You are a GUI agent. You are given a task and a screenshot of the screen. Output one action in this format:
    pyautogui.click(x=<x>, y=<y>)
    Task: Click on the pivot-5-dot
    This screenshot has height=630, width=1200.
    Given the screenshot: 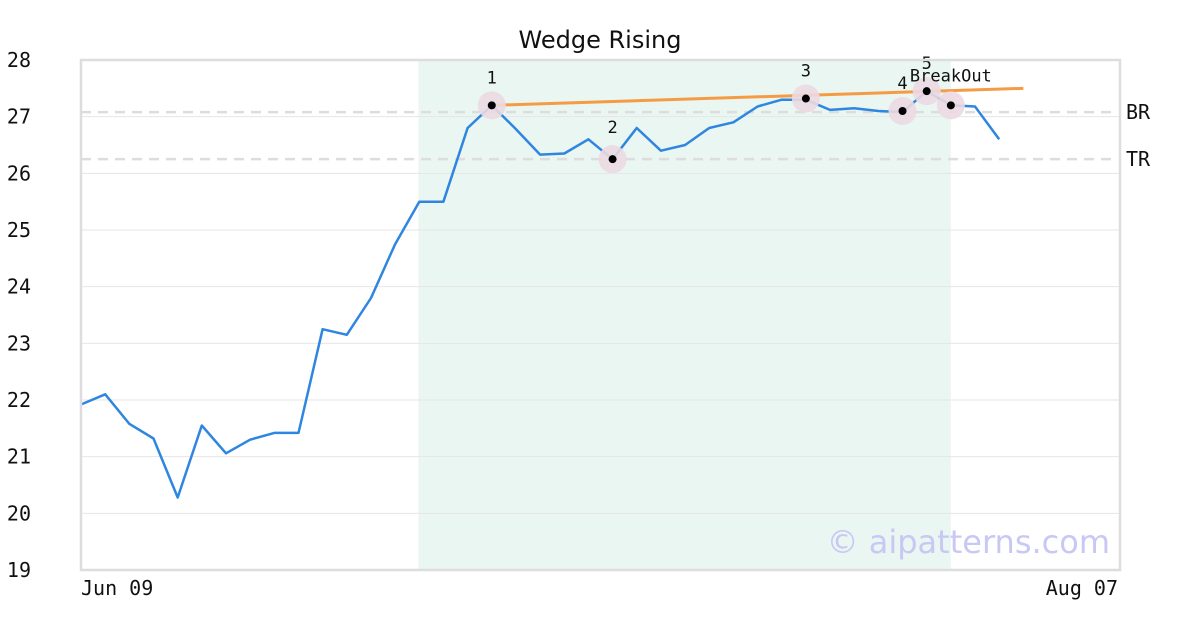 What is the action you would take?
    pyautogui.click(x=926, y=91)
    